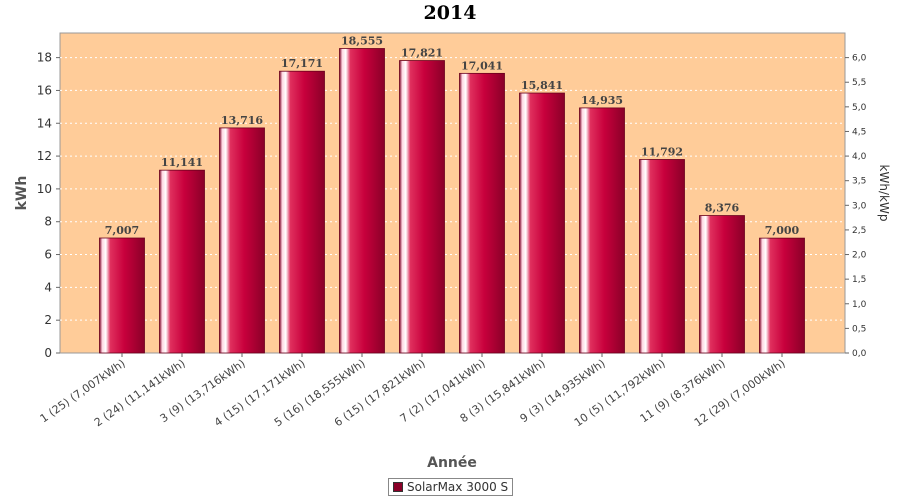  I want to click on data-label: 11,141, so click(182, 162).